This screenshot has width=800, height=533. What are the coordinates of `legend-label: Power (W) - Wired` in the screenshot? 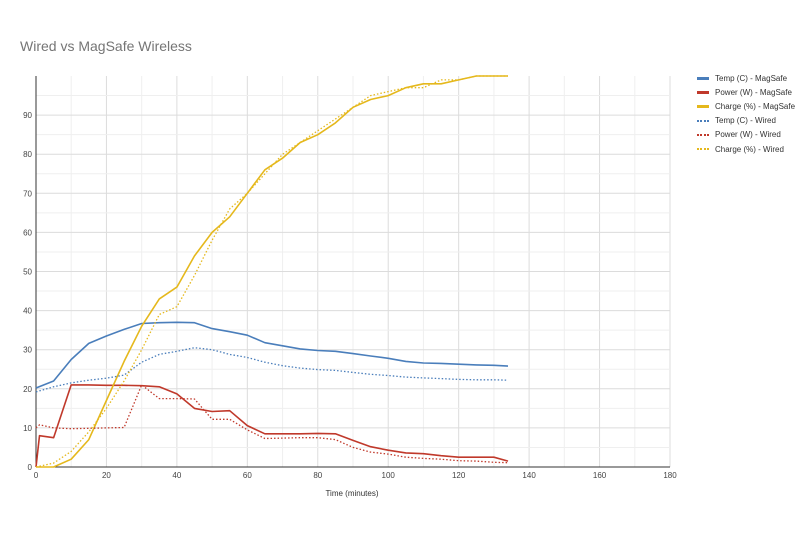 It's located at (748, 135).